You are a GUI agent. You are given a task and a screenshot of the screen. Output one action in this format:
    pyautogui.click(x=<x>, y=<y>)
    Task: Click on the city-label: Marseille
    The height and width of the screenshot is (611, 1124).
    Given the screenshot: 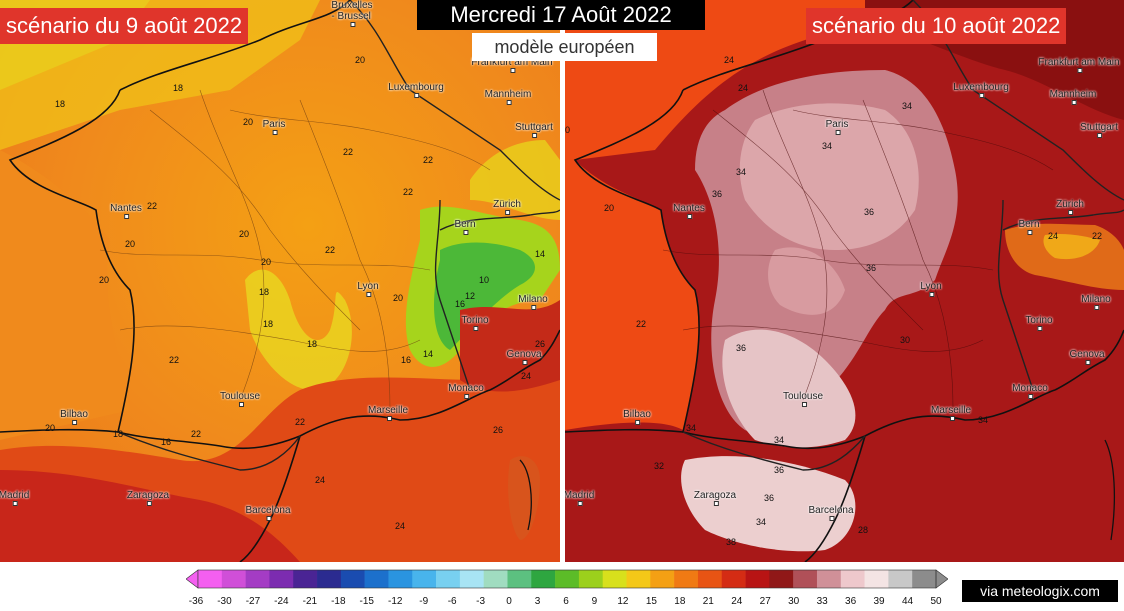 What is the action you would take?
    pyautogui.click(x=388, y=413)
    